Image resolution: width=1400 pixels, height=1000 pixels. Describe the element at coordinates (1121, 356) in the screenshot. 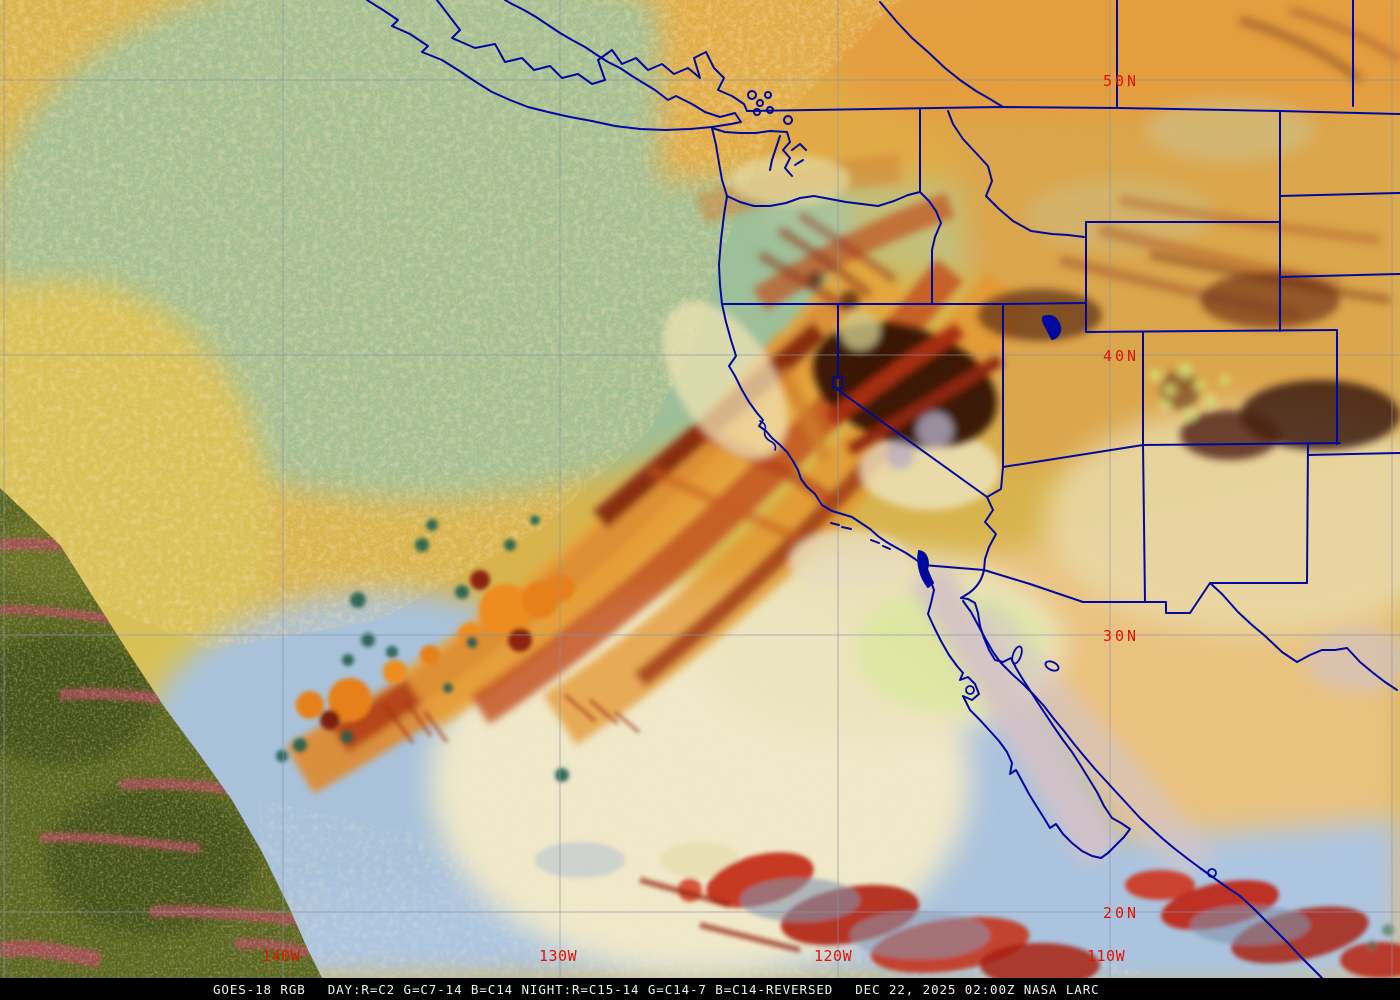

I see `latitude-label-40n: 40N` at that location.